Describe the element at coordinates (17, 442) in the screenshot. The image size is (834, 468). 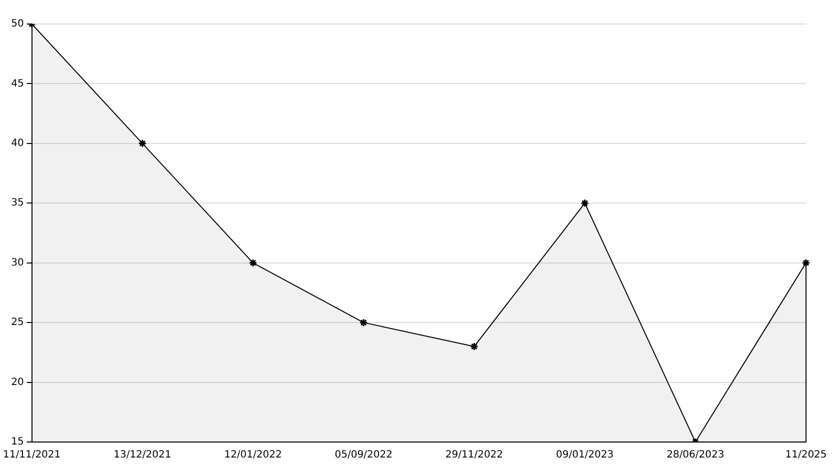
I see `y-tick-label: 15` at that location.